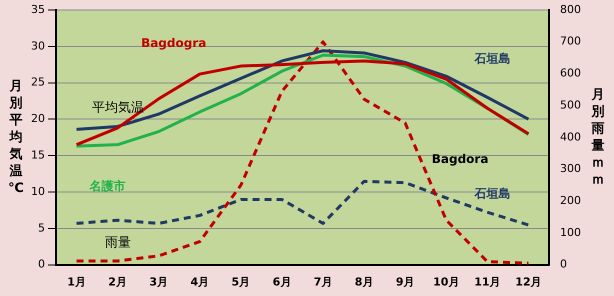 Image resolution: width=614 pixels, height=296 pixels. I want to click on y-tick-label: 10, so click(37, 191).